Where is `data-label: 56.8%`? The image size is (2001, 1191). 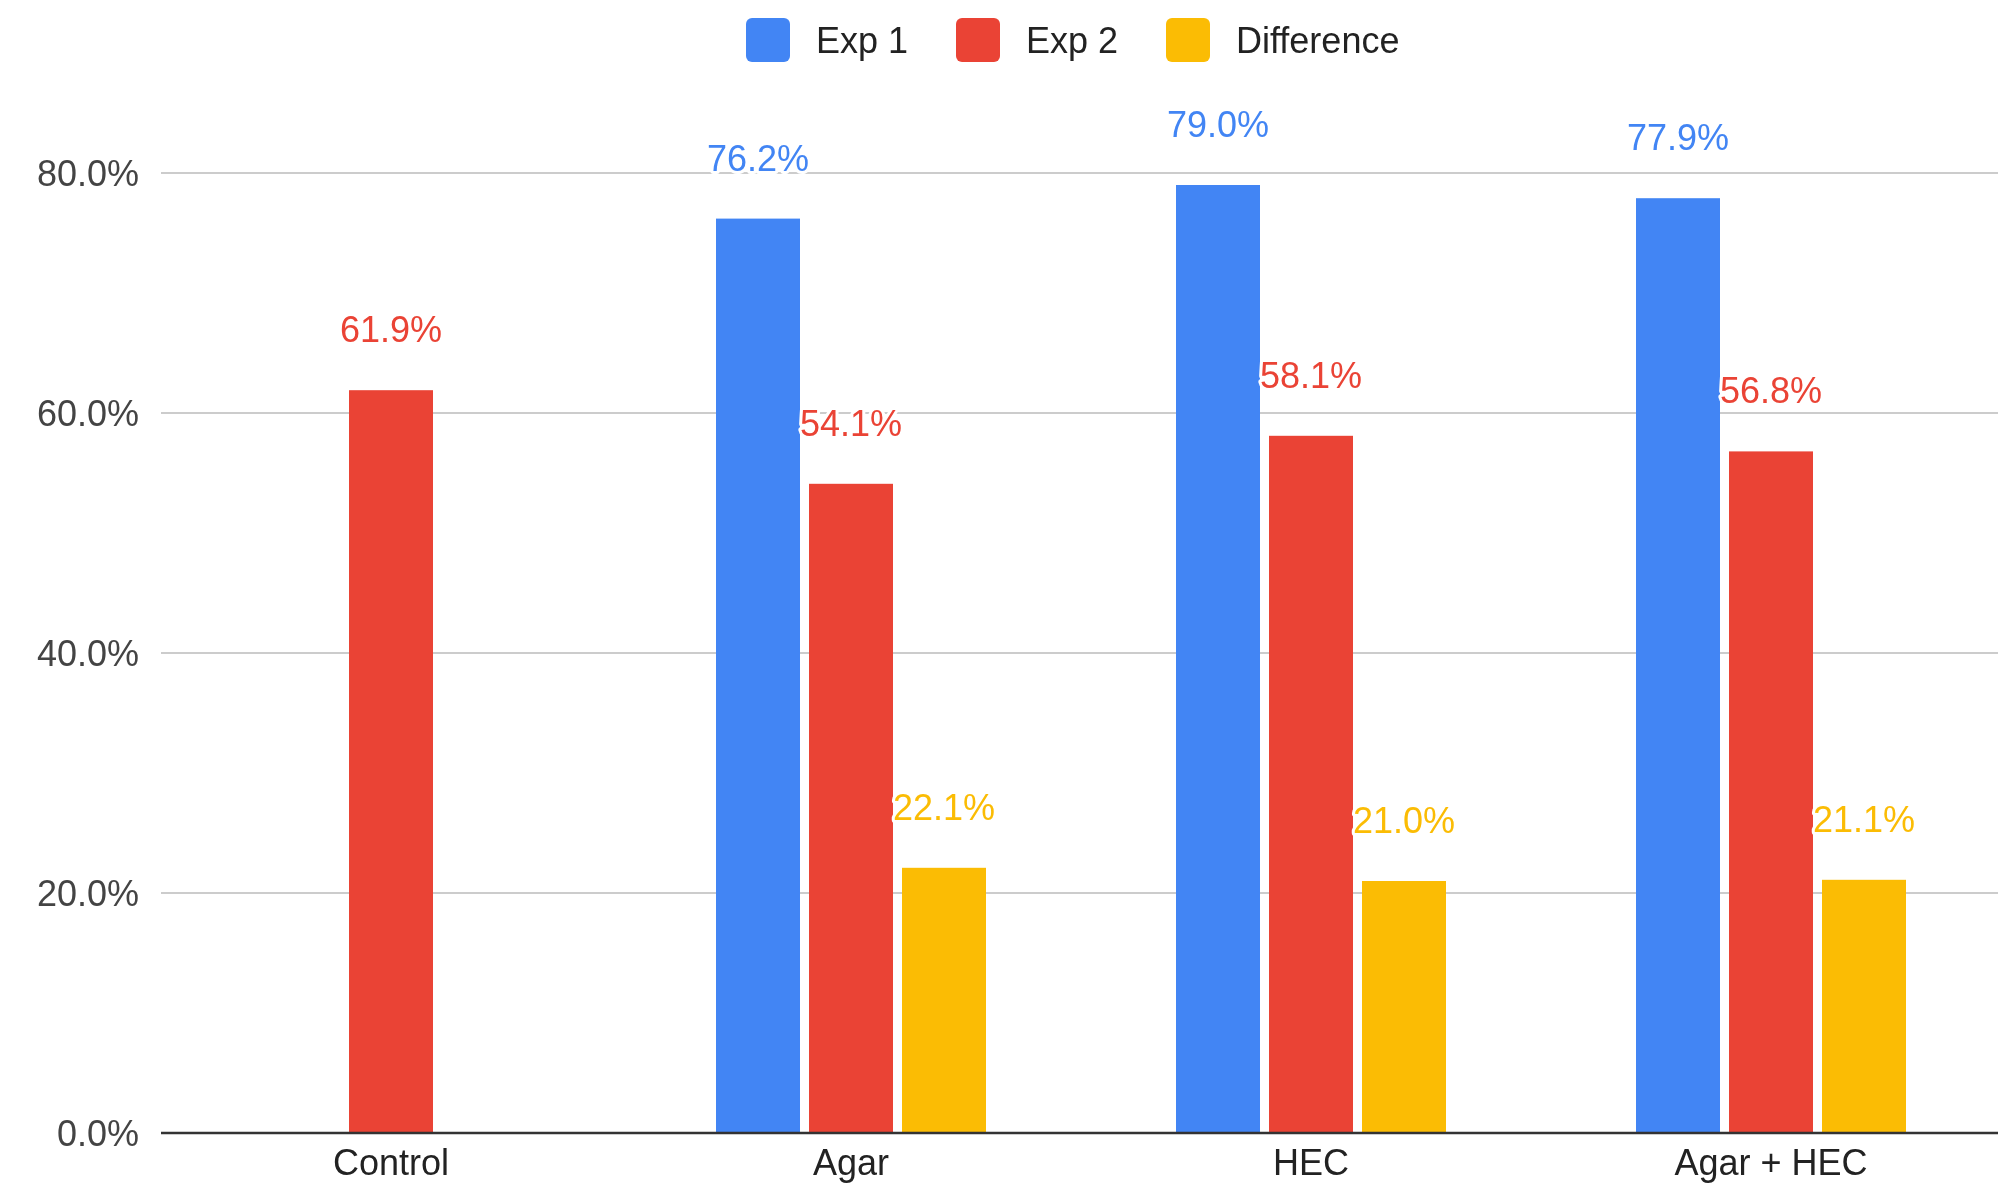
data-label: 56.8% is located at coordinates (1771, 391).